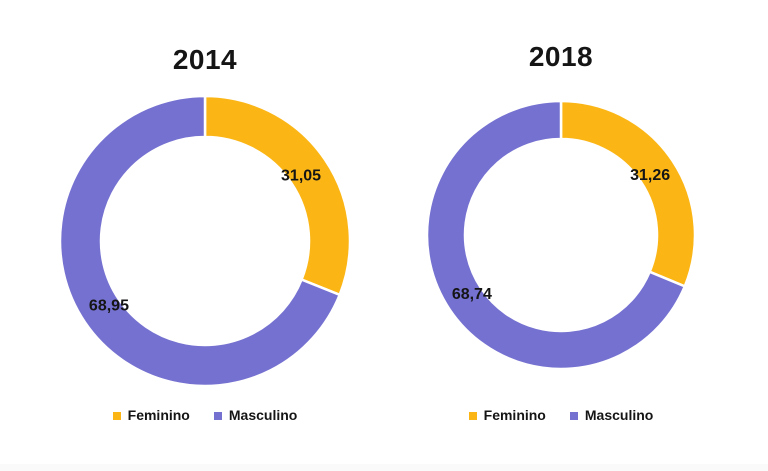 This screenshot has height=471, width=768. What do you see at coordinates (109, 306) in the screenshot?
I see `data-label-masculino: 68,95` at bounding box center [109, 306].